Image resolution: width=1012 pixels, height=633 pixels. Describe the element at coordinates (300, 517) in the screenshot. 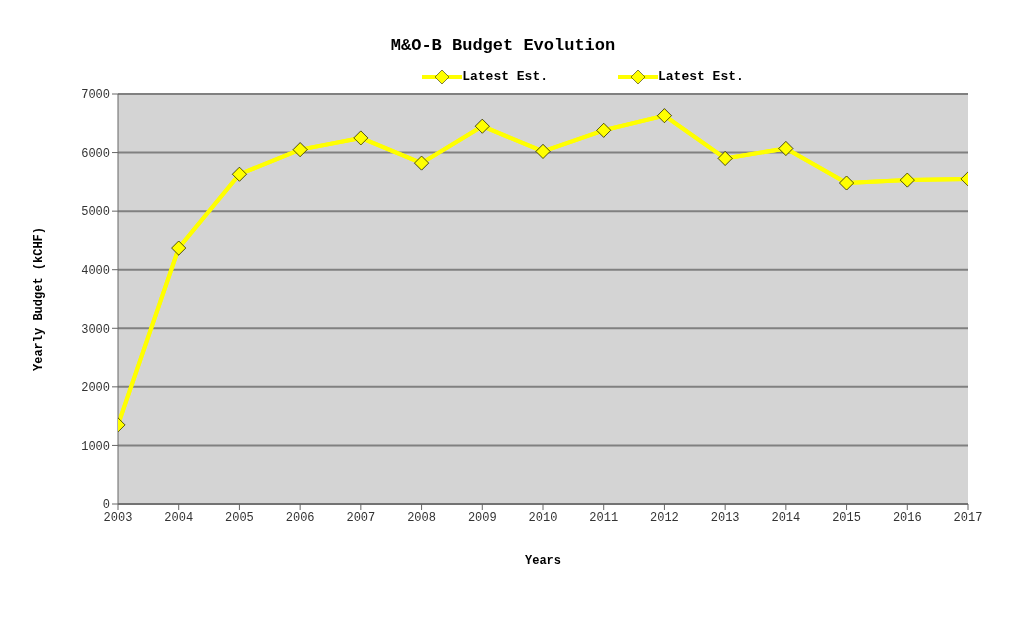

I see `x-tick-label: 2006` at that location.